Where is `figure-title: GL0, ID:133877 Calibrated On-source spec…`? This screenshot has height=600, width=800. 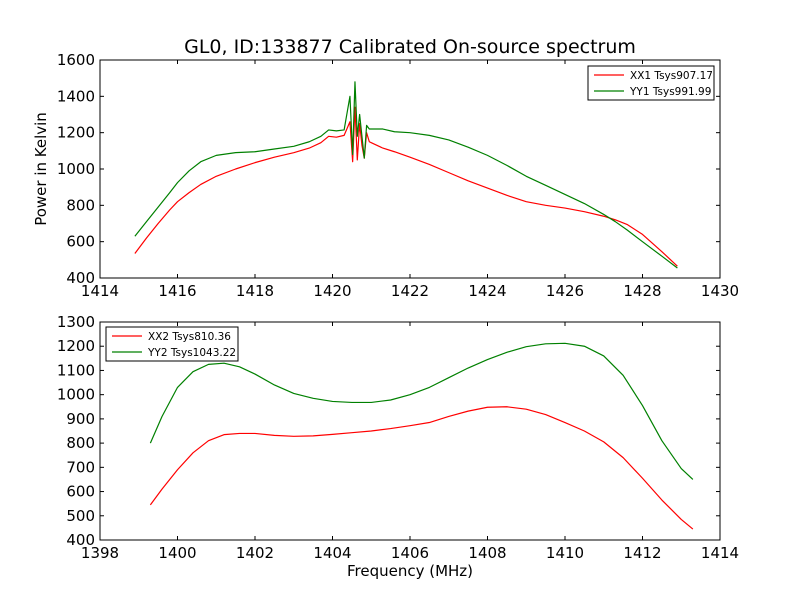
figure-title: GL0, ID:133877 Calibrated On-source spec… is located at coordinates (410, 47).